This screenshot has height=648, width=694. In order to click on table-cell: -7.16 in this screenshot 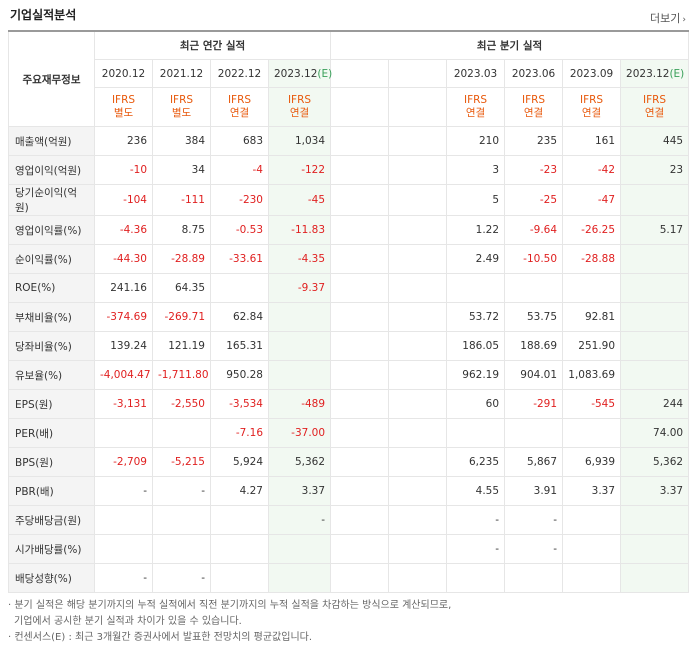, I will do `click(239, 433)`.